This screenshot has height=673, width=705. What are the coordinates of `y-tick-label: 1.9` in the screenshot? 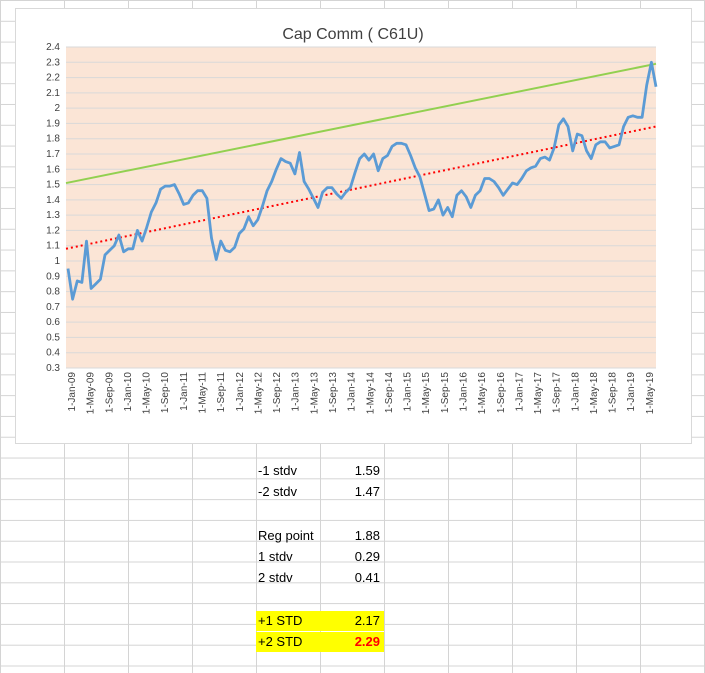 It's located at (53, 123).